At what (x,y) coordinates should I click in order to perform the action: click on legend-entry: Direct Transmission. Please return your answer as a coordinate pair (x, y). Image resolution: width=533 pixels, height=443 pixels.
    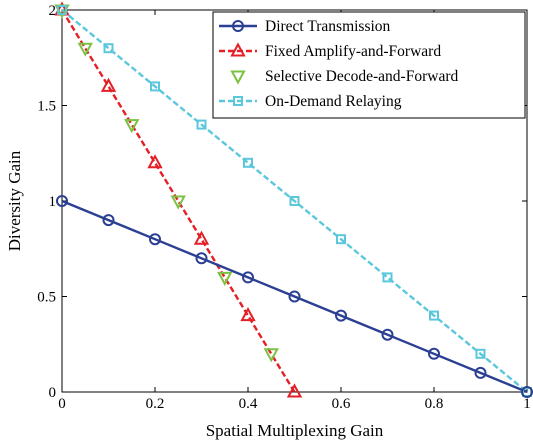
    Looking at the image, I should click on (328, 26).